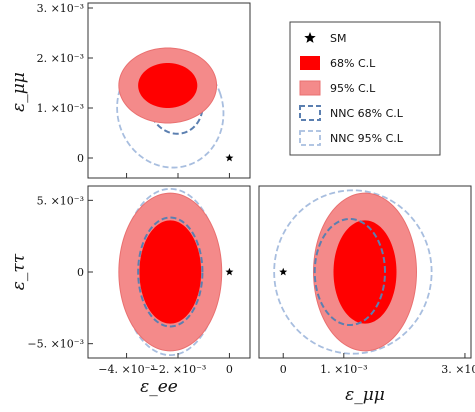  I want to click on ytick-label: 1. ×10⁻³, so click(60, 108).